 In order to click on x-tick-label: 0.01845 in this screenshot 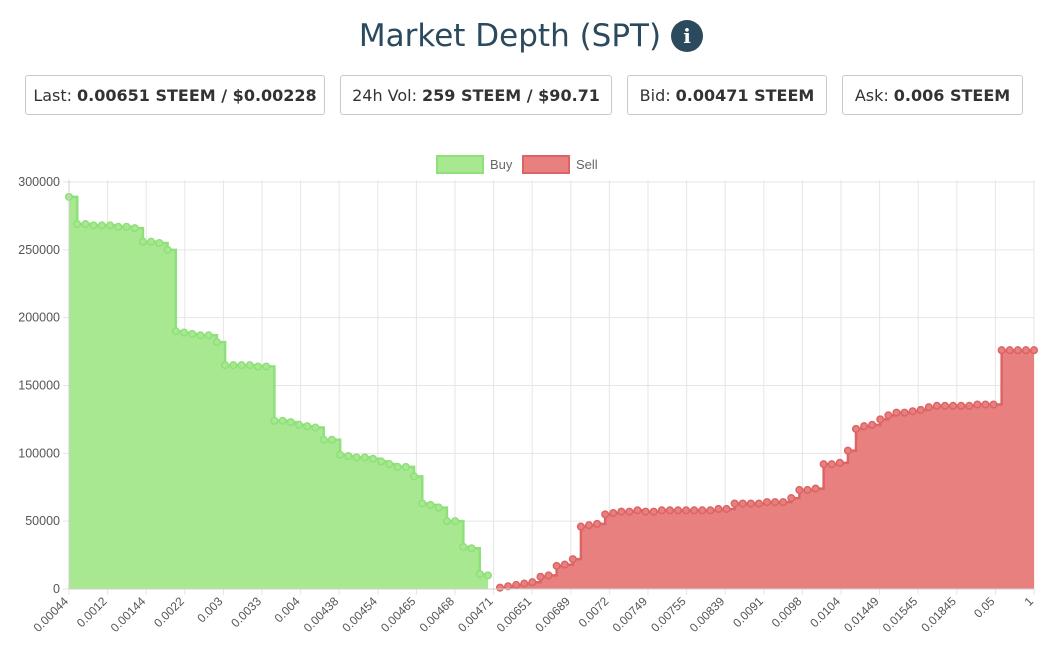, I will do `click(938, 614)`.